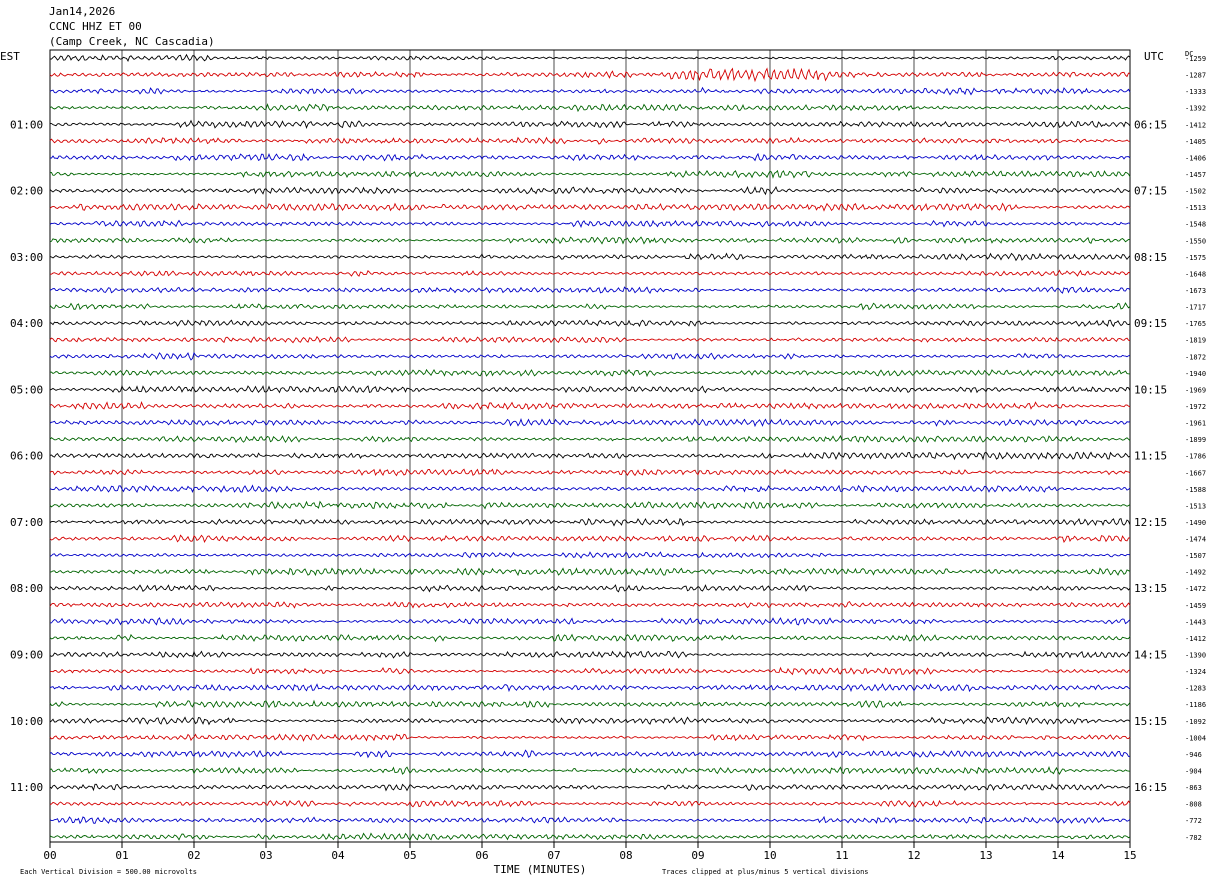  I want to click on hour-label-right: 10:15, so click(1150, 389).